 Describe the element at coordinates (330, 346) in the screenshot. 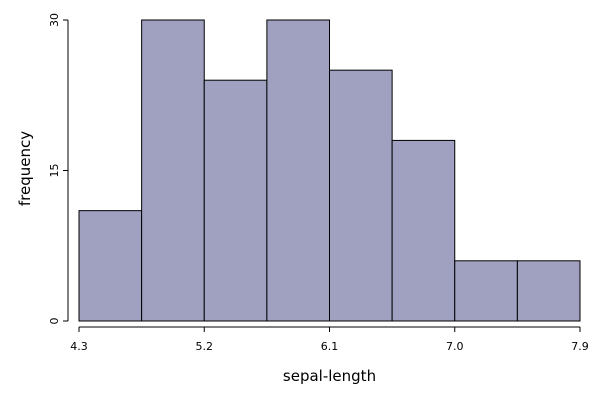

I see `x-tick-label-2: 6.1` at that location.